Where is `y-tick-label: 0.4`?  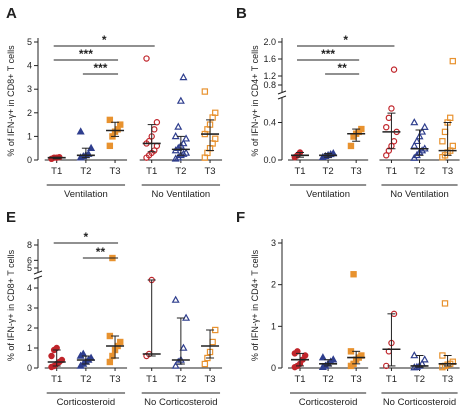
y-tick-label: 0.4 is located at coordinates (269, 123).